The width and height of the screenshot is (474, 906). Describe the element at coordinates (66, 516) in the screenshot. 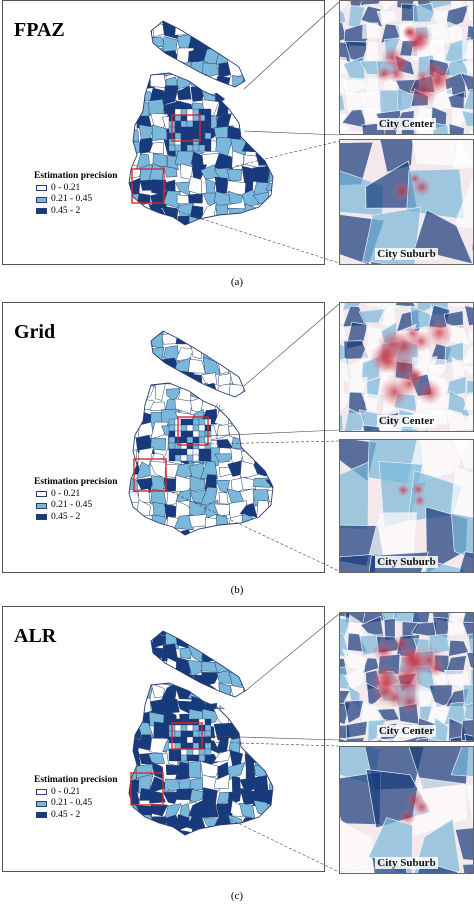

I see `legend-label: 0.45 - 2` at that location.